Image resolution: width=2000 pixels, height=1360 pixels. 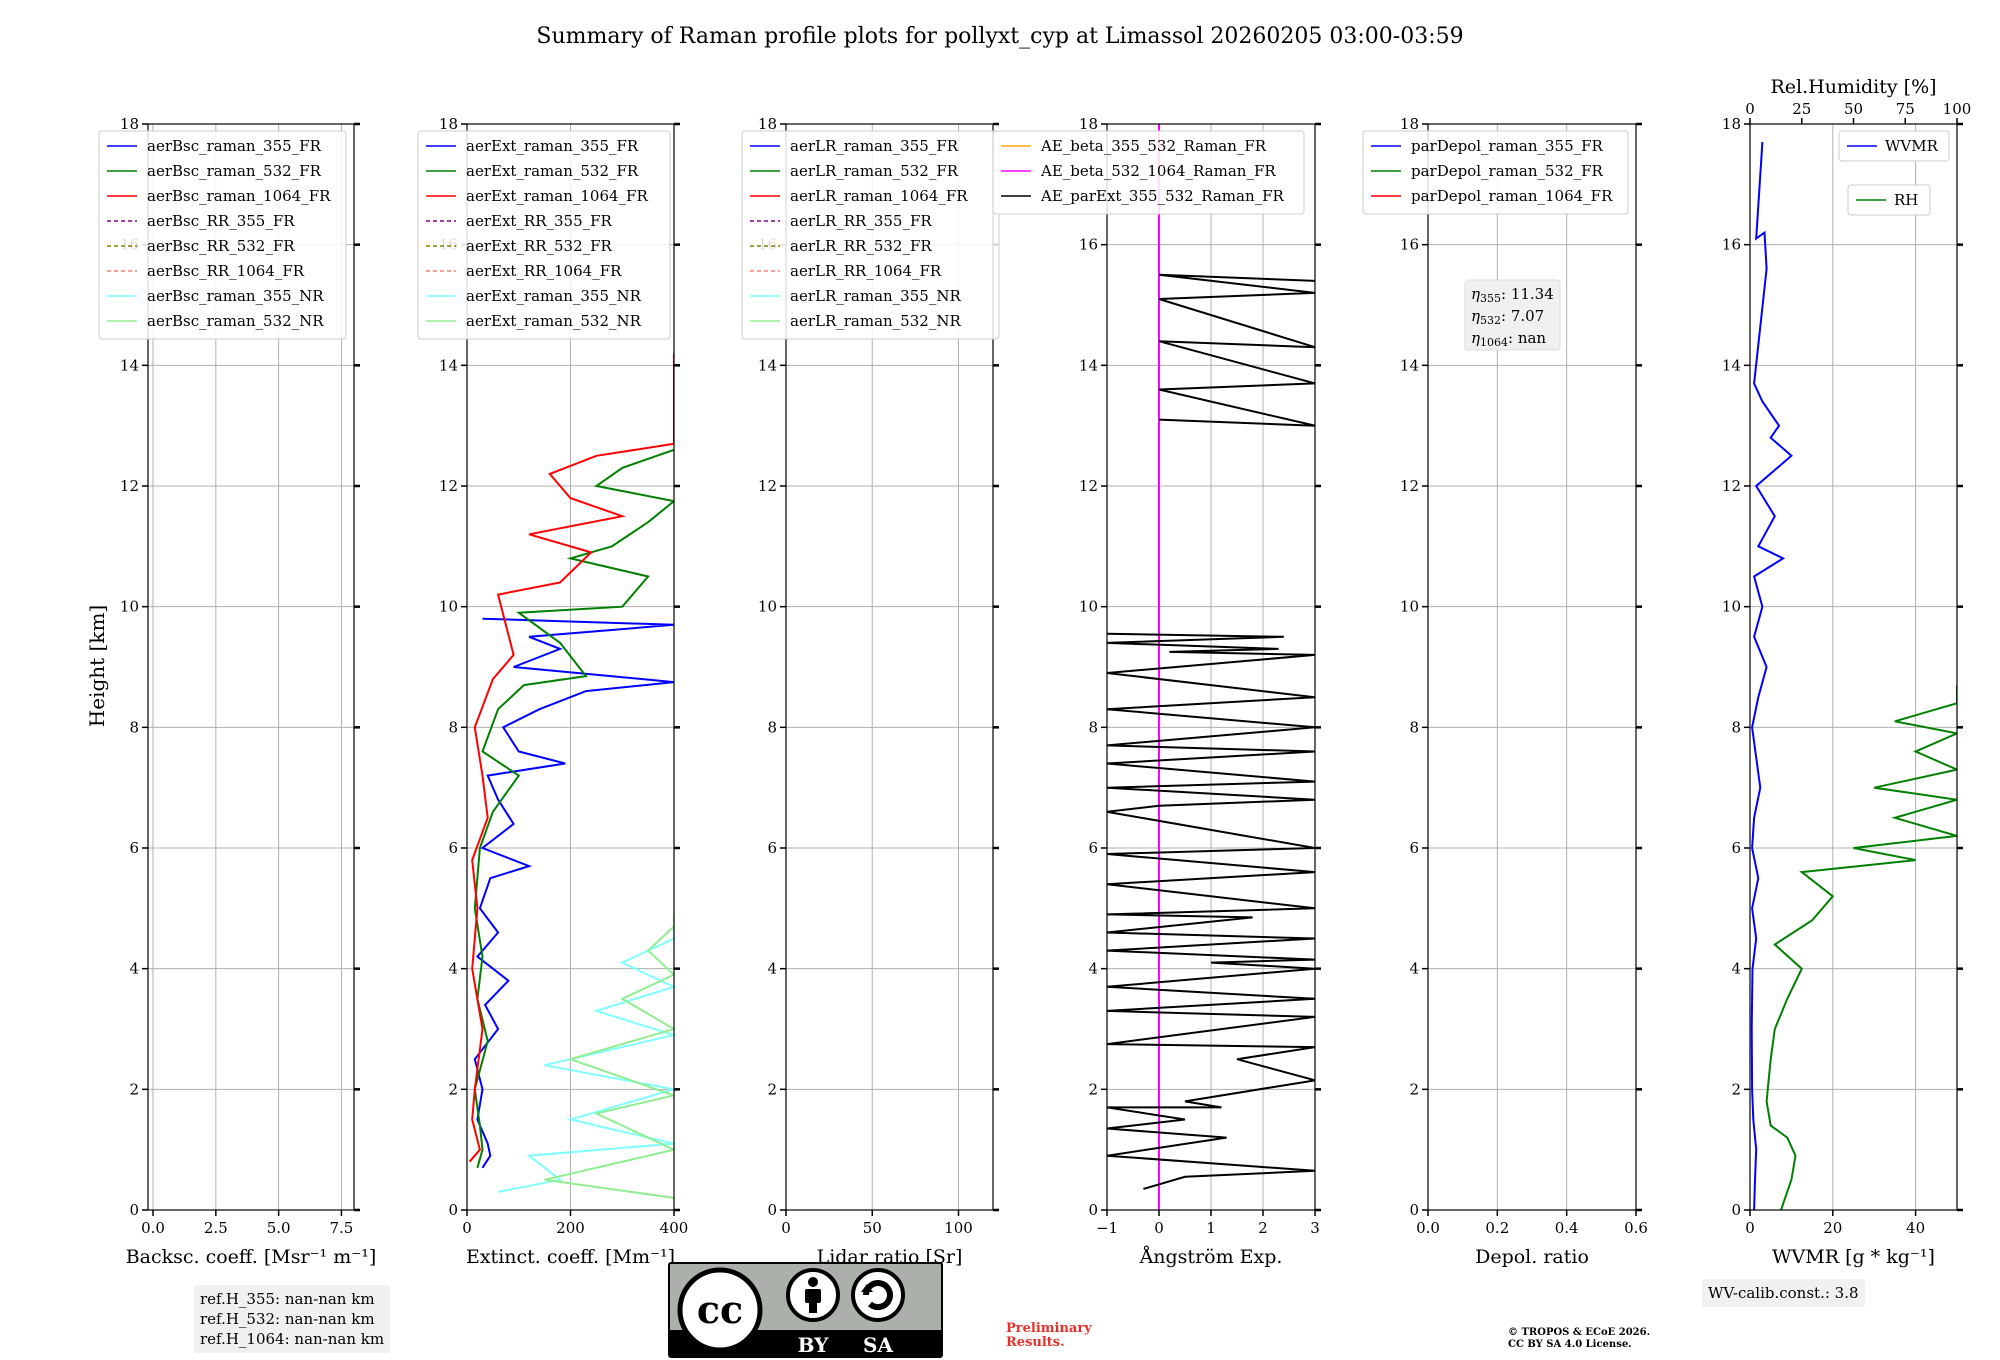 I want to click on x2-tick-label: 50, so click(x=1853, y=109).